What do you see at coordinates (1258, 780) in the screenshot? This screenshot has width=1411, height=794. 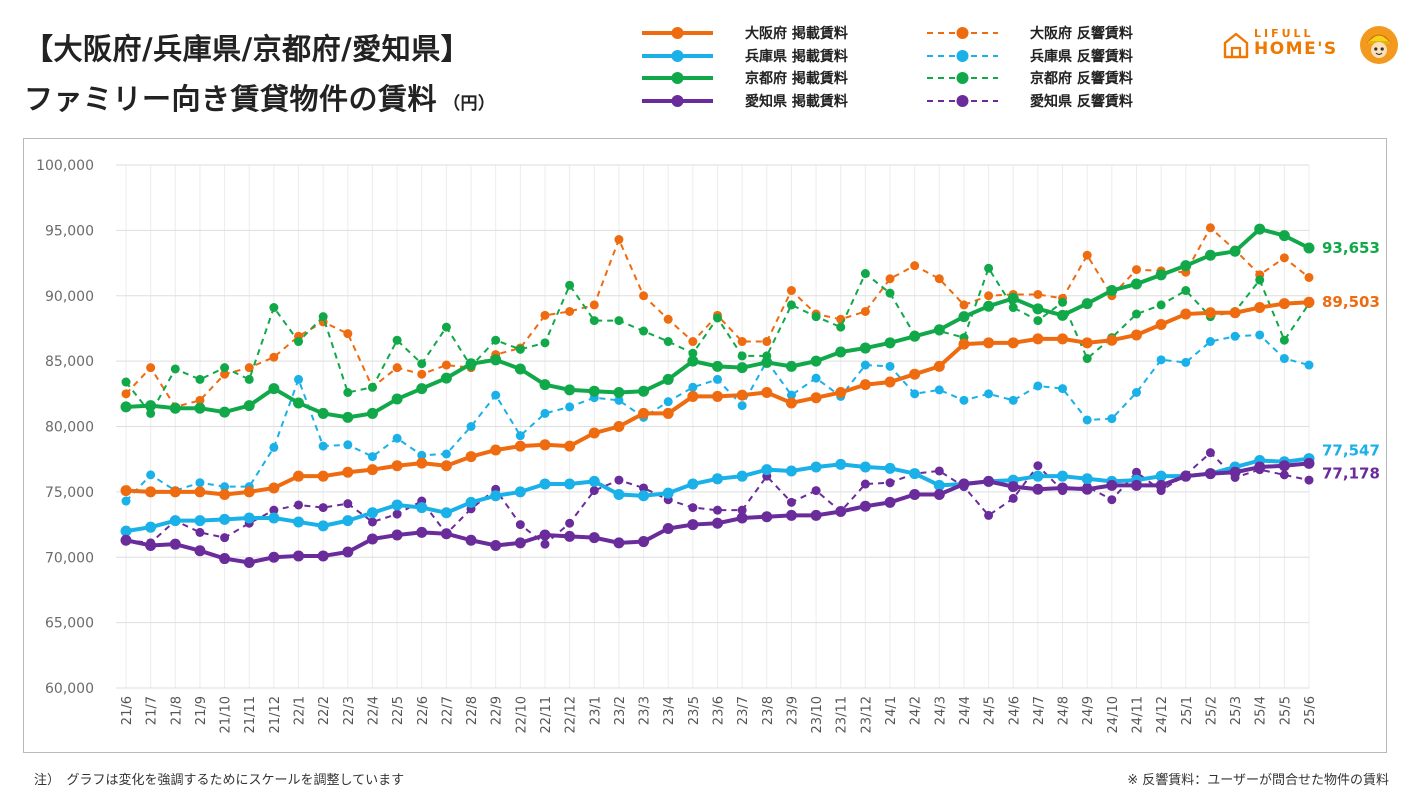 I see `footnote-definition: ※ 反響賃料：ユーザーが問合せた物件の賃料` at bounding box center [1258, 780].